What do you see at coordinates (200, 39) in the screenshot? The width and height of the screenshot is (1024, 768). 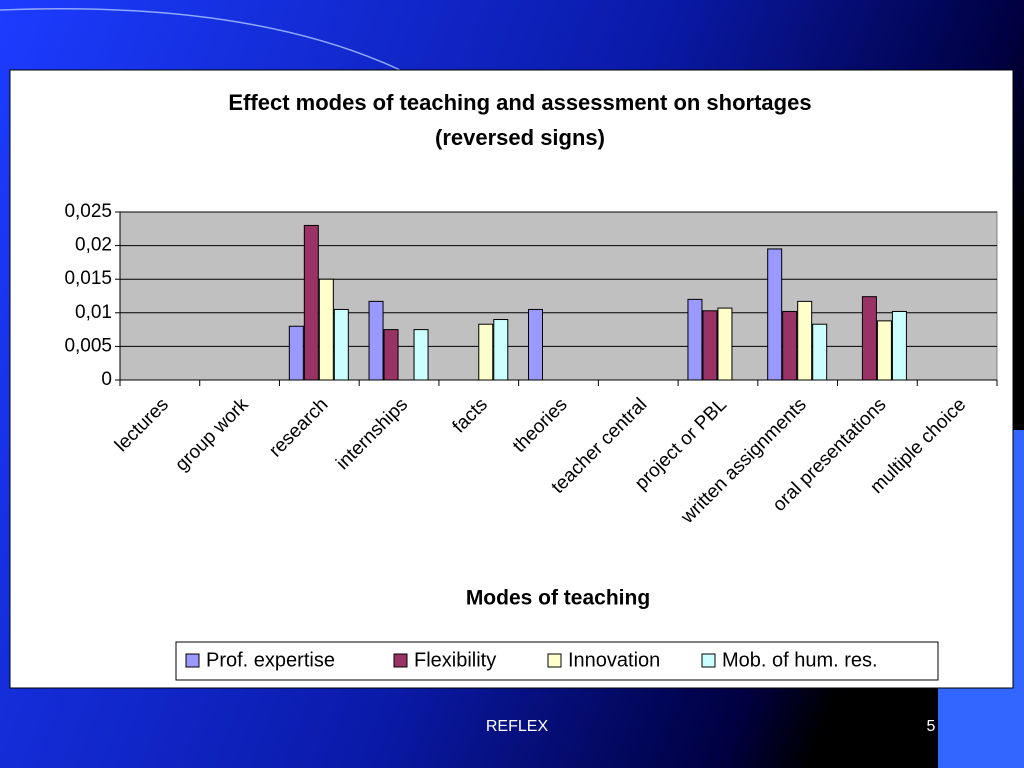 I see `decor-curve` at bounding box center [200, 39].